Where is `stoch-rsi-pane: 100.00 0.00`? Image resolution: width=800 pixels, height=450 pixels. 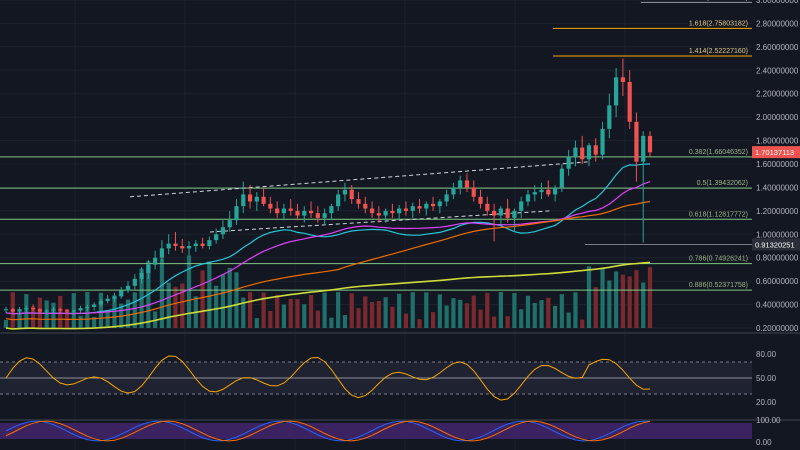
stoch-rsi-pane: 100.00 0.00 is located at coordinates (400, 431).